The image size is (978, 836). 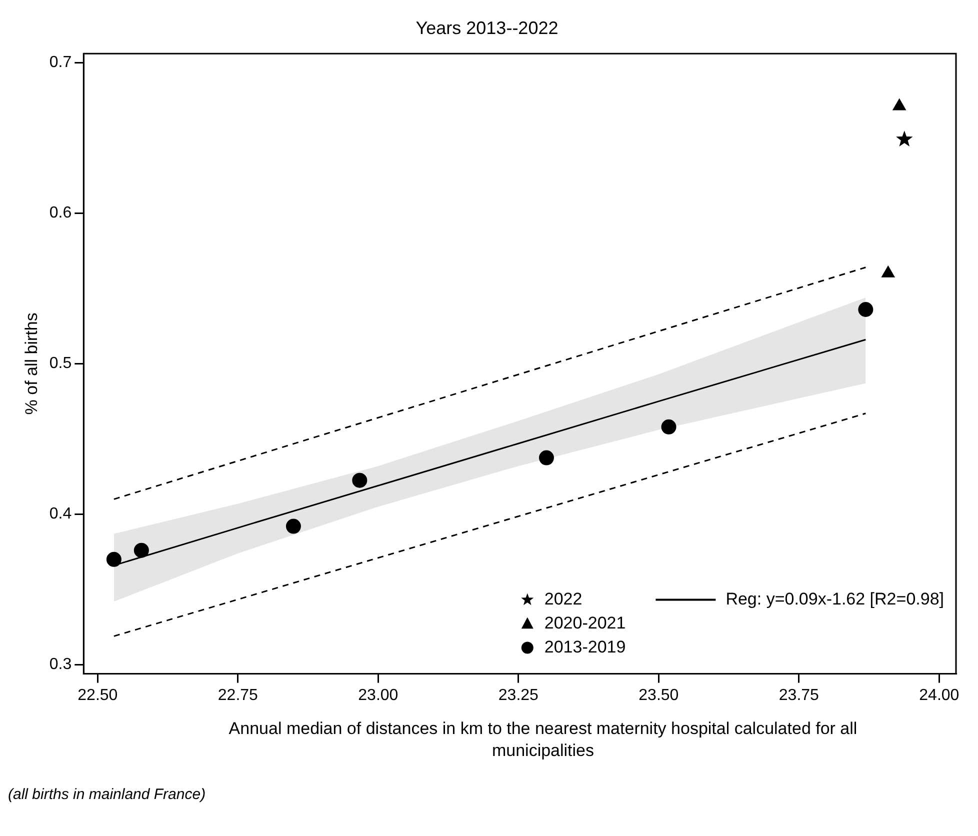 What do you see at coordinates (835, 598) in the screenshot?
I see `legend-label: Reg: y=0.09x-1.62 [R2=0.98]` at bounding box center [835, 598].